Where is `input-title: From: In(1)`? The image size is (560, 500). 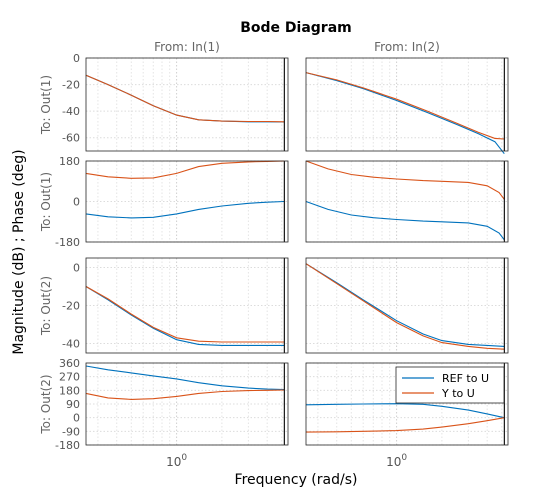 input-title: From: In(1) is located at coordinates (187, 47).